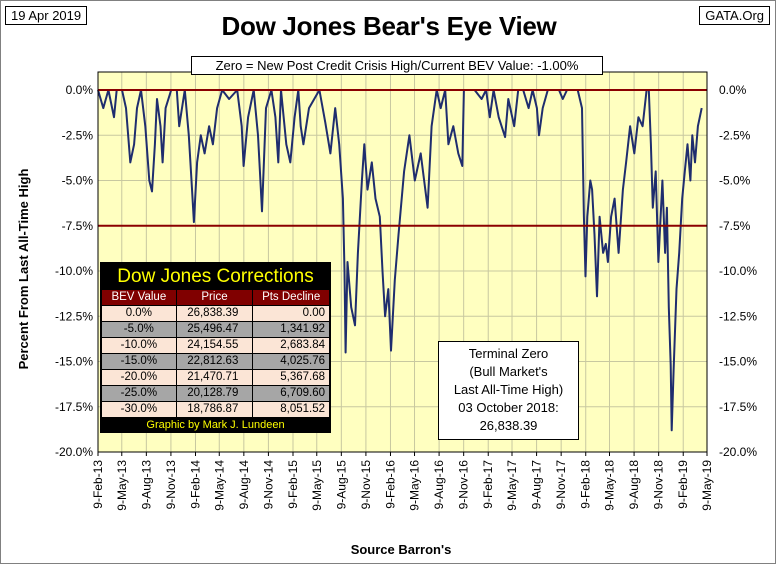 Image resolution: width=776 pixels, height=564 pixels. Describe the element at coordinates (139, 297) in the screenshot. I see `header-cell: BEV Value` at that location.